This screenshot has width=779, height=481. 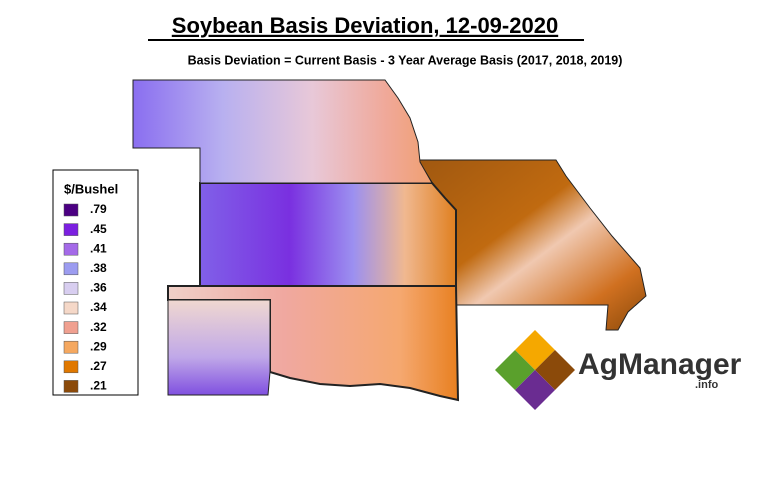 I want to click on legend-label: .34, so click(x=98, y=307).